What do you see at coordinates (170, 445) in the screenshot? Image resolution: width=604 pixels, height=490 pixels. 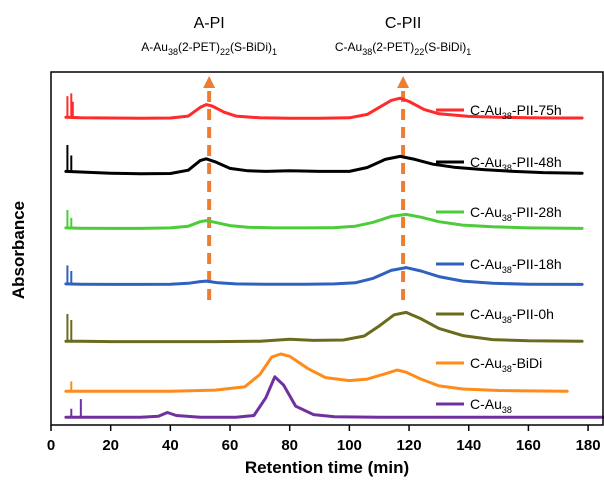 I see `x-tick-label: 40` at bounding box center [170, 445].